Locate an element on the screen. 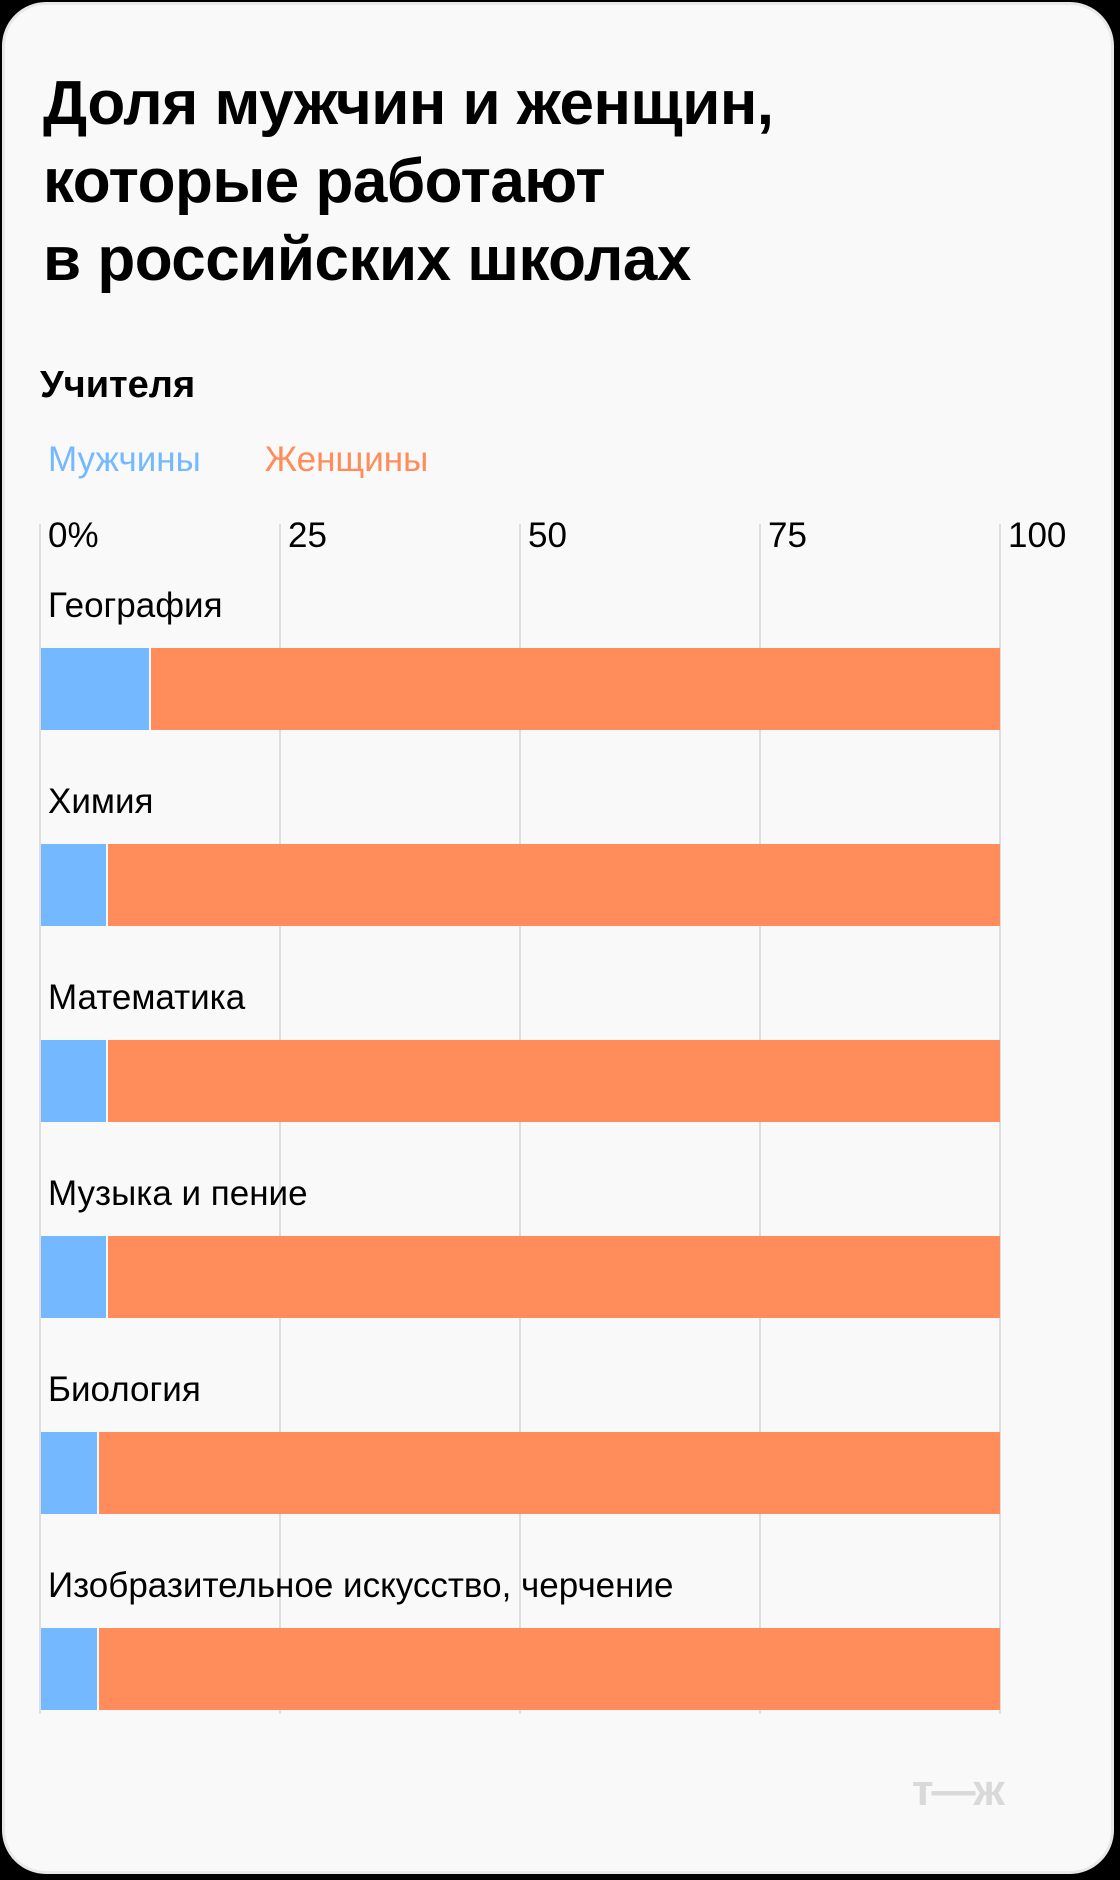 This screenshot has height=1880, width=1120. category-label: Математика is located at coordinates (147, 997).